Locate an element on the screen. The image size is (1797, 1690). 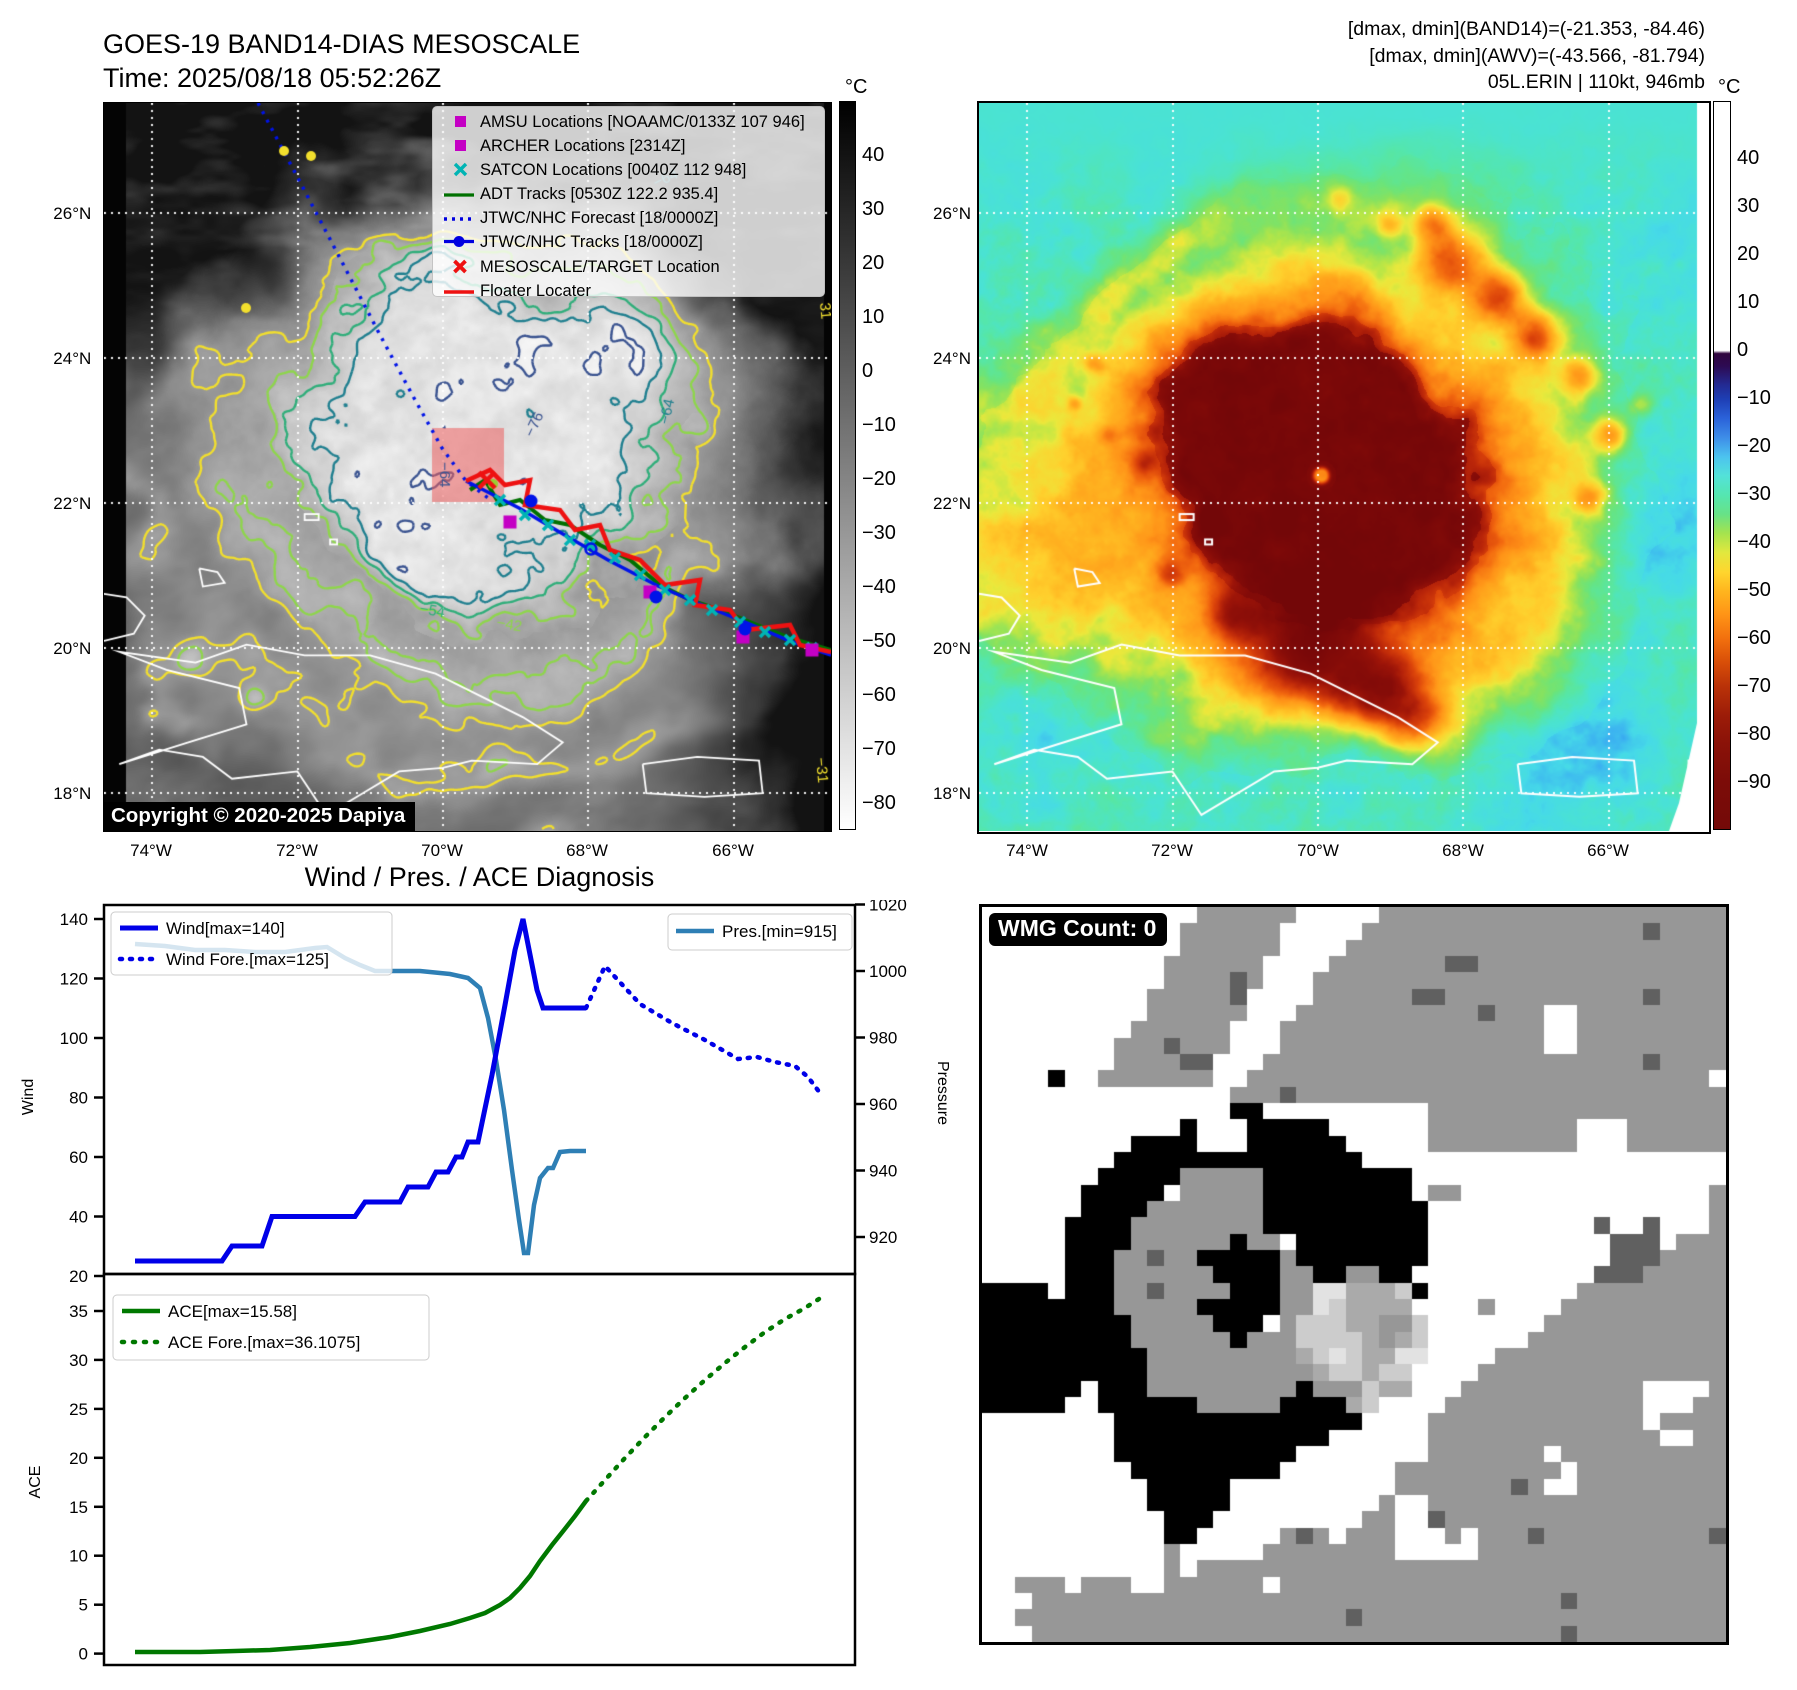
svg-text: 5 is located at coordinates (83, 1605).